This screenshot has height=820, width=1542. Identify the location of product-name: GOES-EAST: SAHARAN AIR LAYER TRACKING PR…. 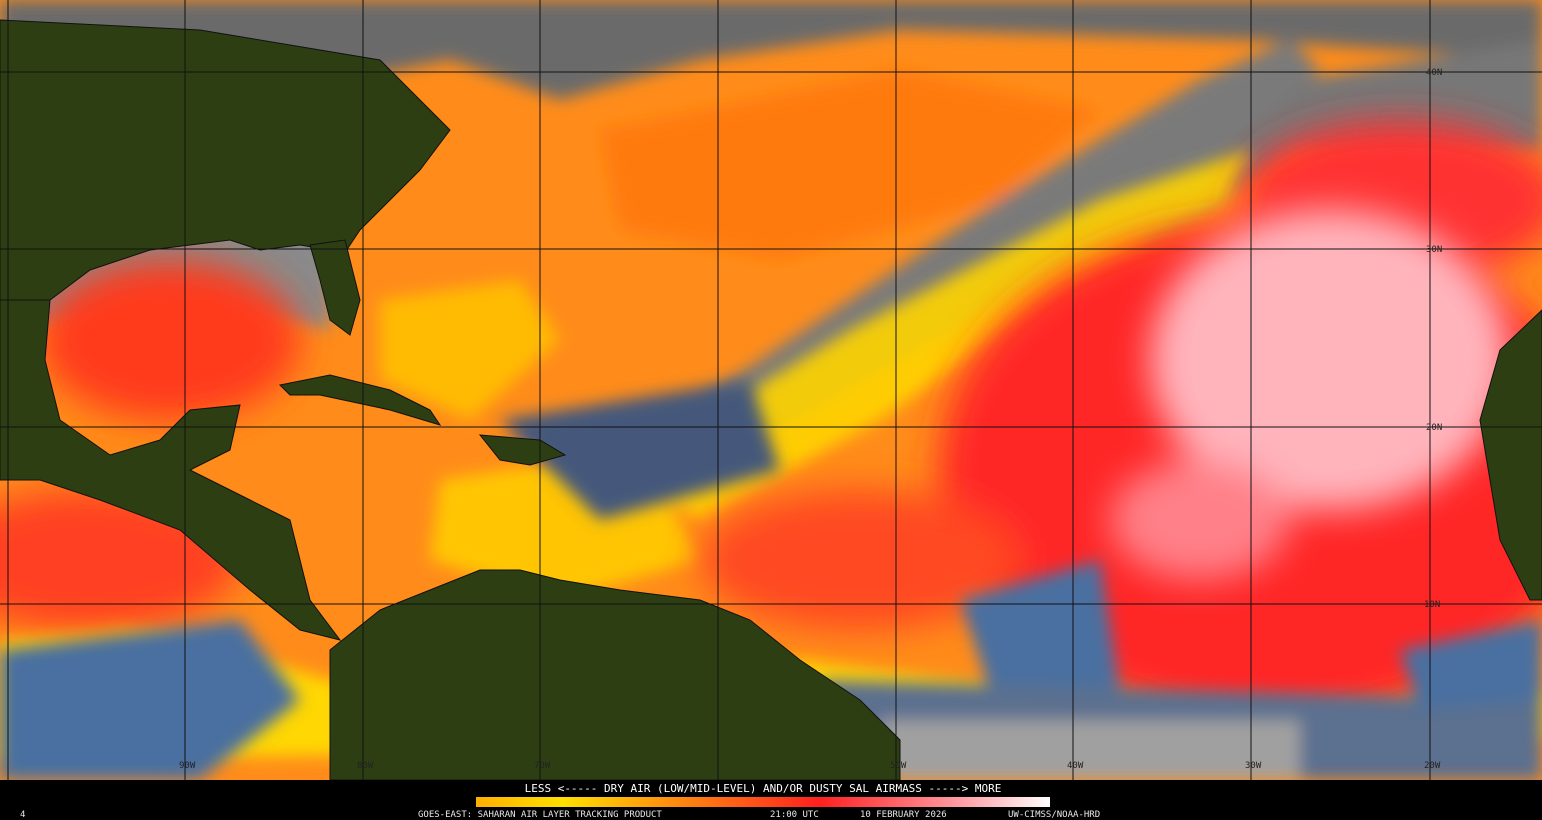
(540, 815).